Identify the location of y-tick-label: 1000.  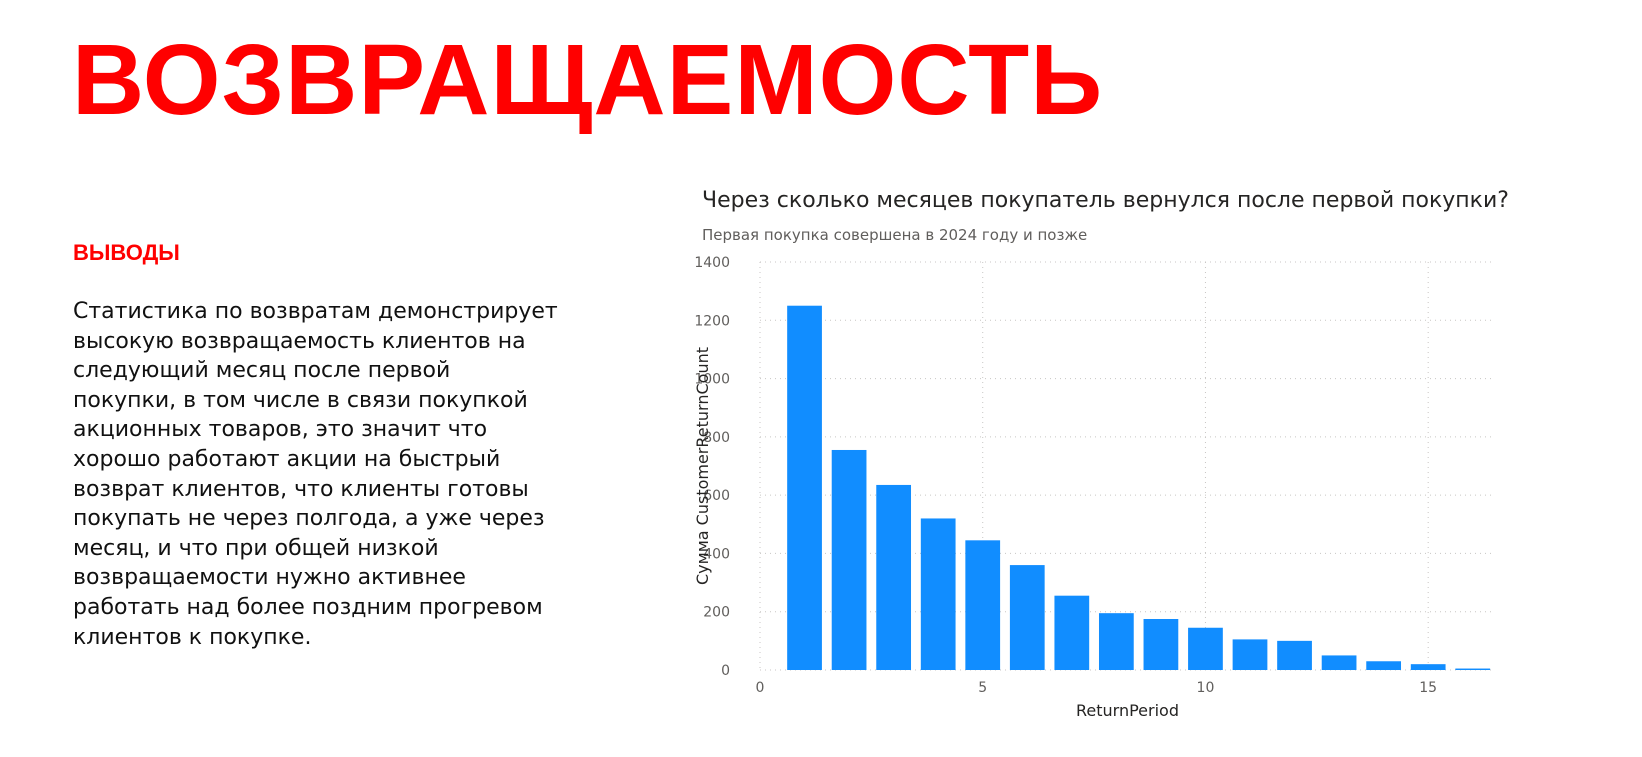
(712, 380).